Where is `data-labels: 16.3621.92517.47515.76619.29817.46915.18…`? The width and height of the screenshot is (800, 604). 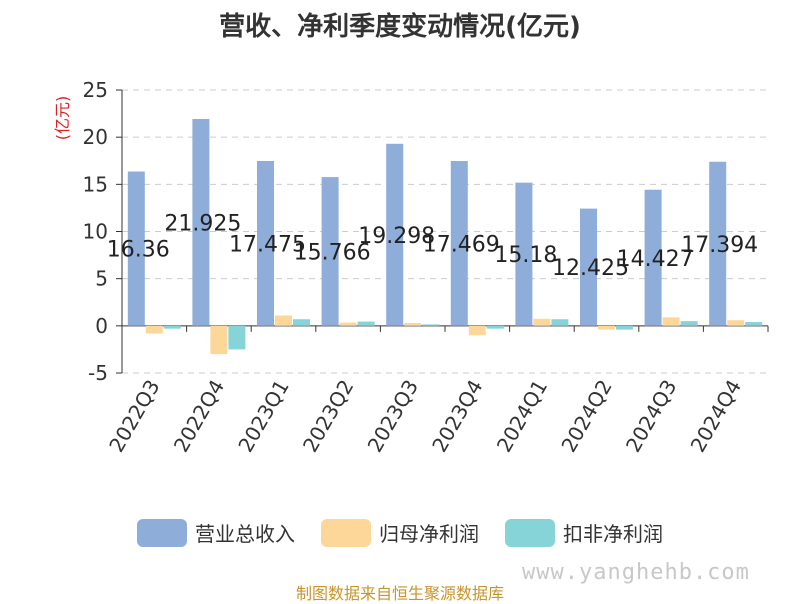
data-labels: 16.3621.92517.47515.76619.29817.46915.18… is located at coordinates (432, 246).